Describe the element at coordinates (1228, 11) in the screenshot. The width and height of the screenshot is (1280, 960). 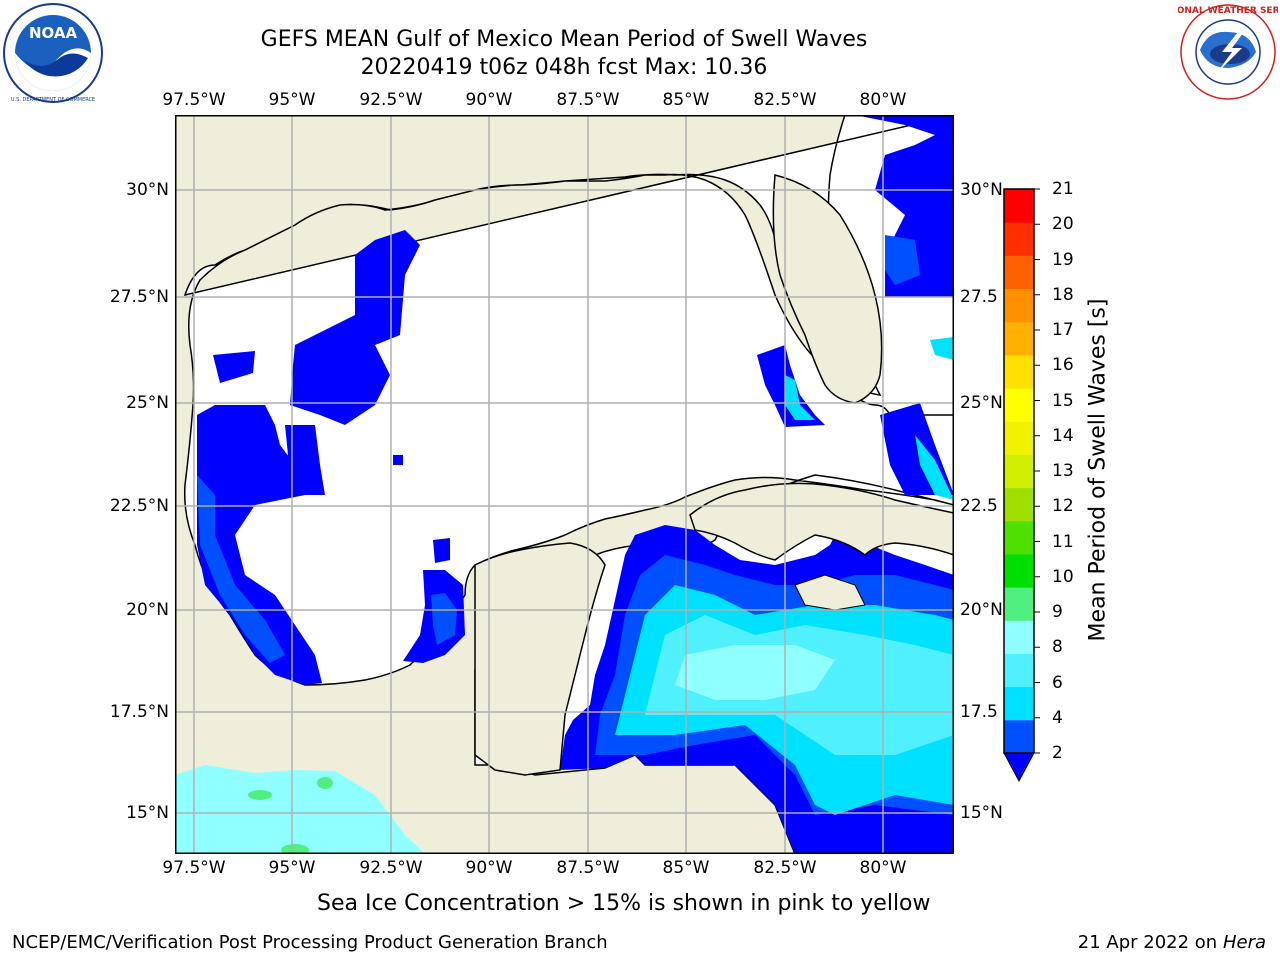
I see `nws-logo-text: NATIONAL WEATHER SERVICE` at that location.